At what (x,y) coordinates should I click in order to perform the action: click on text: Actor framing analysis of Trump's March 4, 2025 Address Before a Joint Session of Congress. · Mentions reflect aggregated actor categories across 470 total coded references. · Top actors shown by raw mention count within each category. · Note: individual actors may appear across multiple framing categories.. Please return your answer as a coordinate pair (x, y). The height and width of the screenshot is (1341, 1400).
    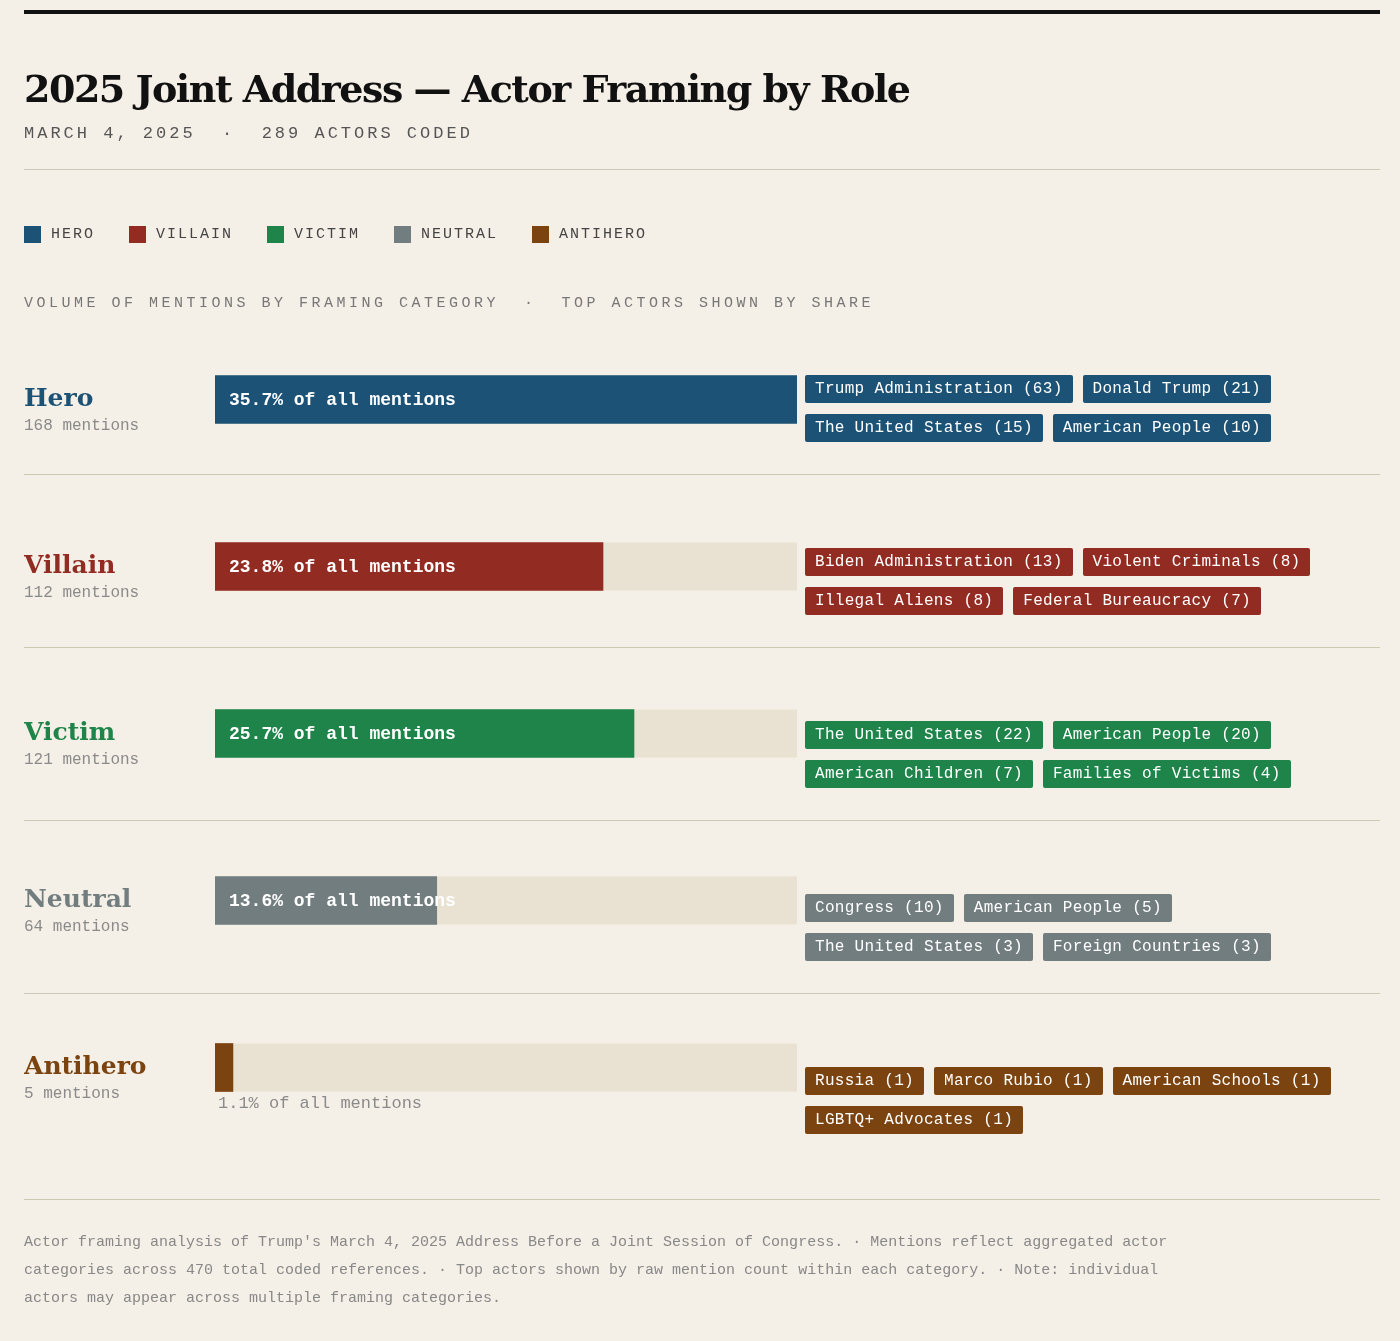
    Looking at the image, I should click on (596, 1271).